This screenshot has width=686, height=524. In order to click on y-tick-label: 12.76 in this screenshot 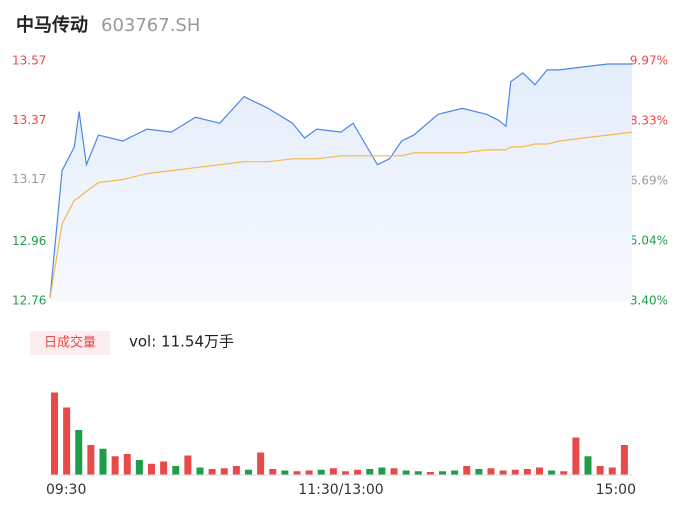, I will do `click(29, 301)`.